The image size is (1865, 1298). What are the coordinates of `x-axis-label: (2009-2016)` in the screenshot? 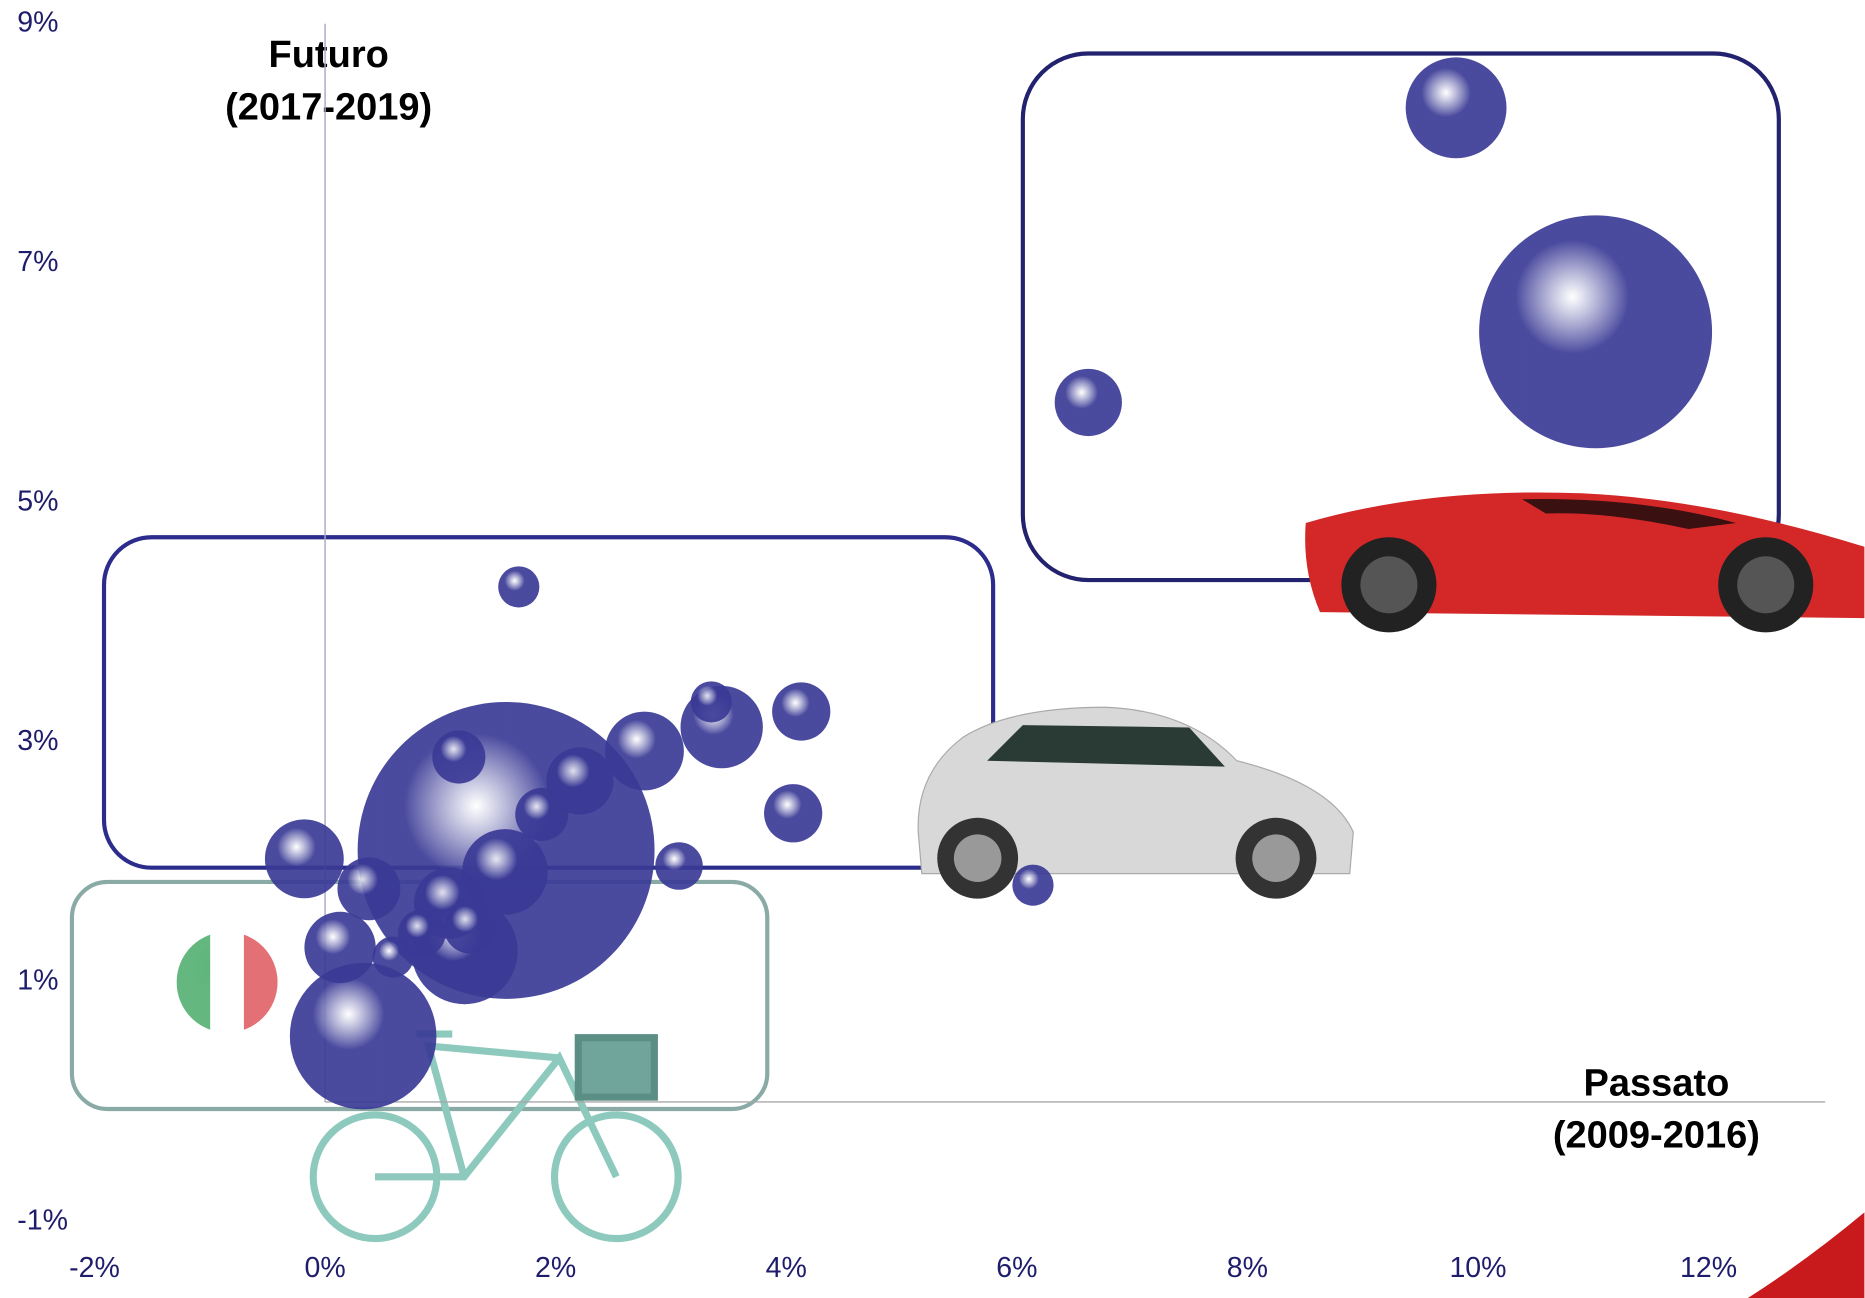 It's located at (1656, 1136).